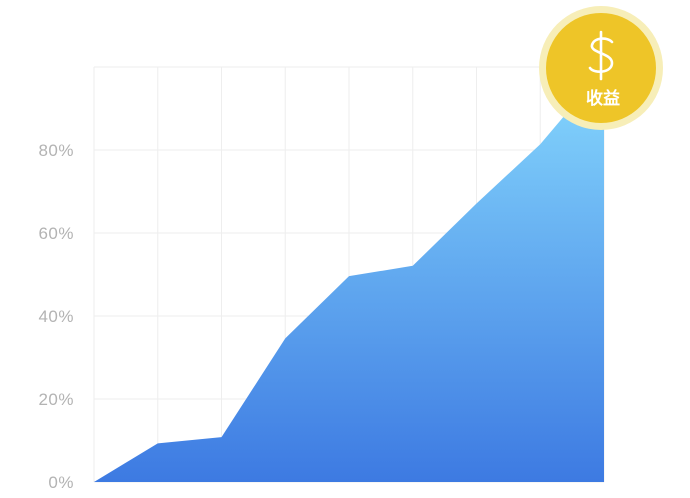 This screenshot has width=690, height=498. What do you see at coordinates (56, 399) in the screenshot?
I see `y-tick-label: 20%` at bounding box center [56, 399].